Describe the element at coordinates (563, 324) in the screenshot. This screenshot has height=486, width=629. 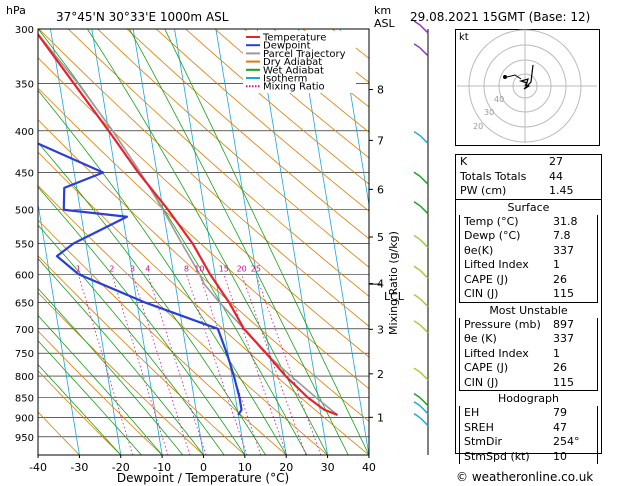
I see `mu-value: 897` at that location.